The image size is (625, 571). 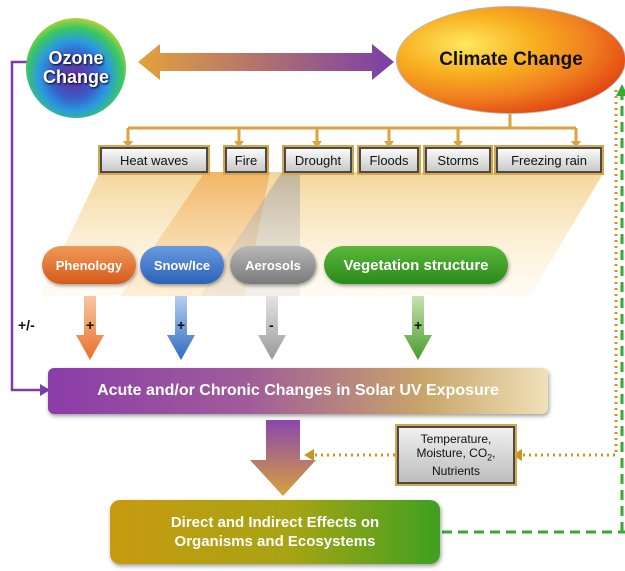 I want to click on factor-snow-ice: Snow/Ice, so click(x=182, y=265).